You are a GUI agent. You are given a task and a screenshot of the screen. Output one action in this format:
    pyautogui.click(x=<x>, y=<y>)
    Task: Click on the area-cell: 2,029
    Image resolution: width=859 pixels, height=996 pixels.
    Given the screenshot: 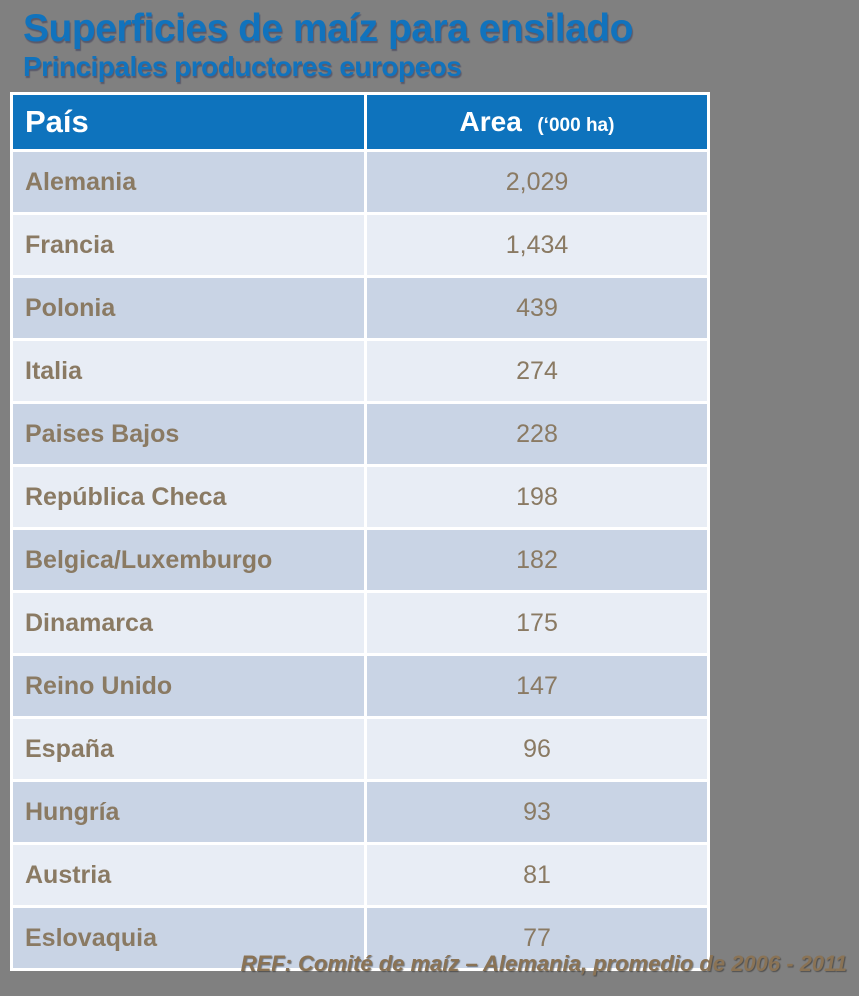 What is the action you would take?
    pyautogui.click(x=537, y=182)
    